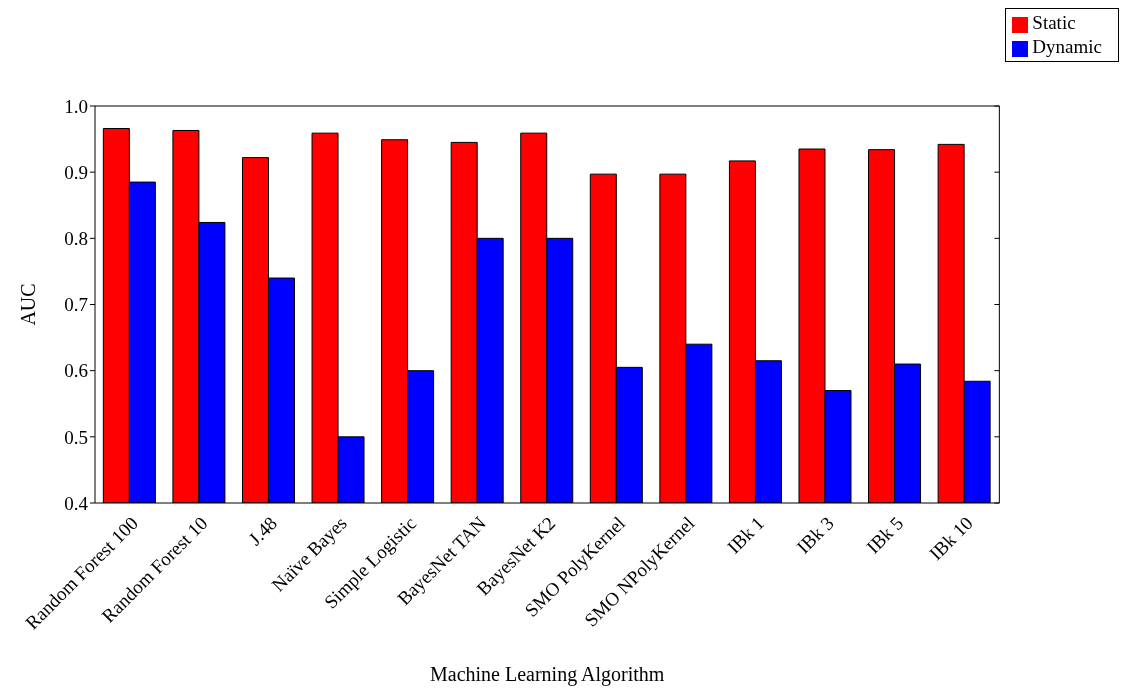 Image resolution: width=1129 pixels, height=695 pixels. Describe the element at coordinates (76, 503) in the screenshot. I see `y-tick-label: 0.4` at that location.